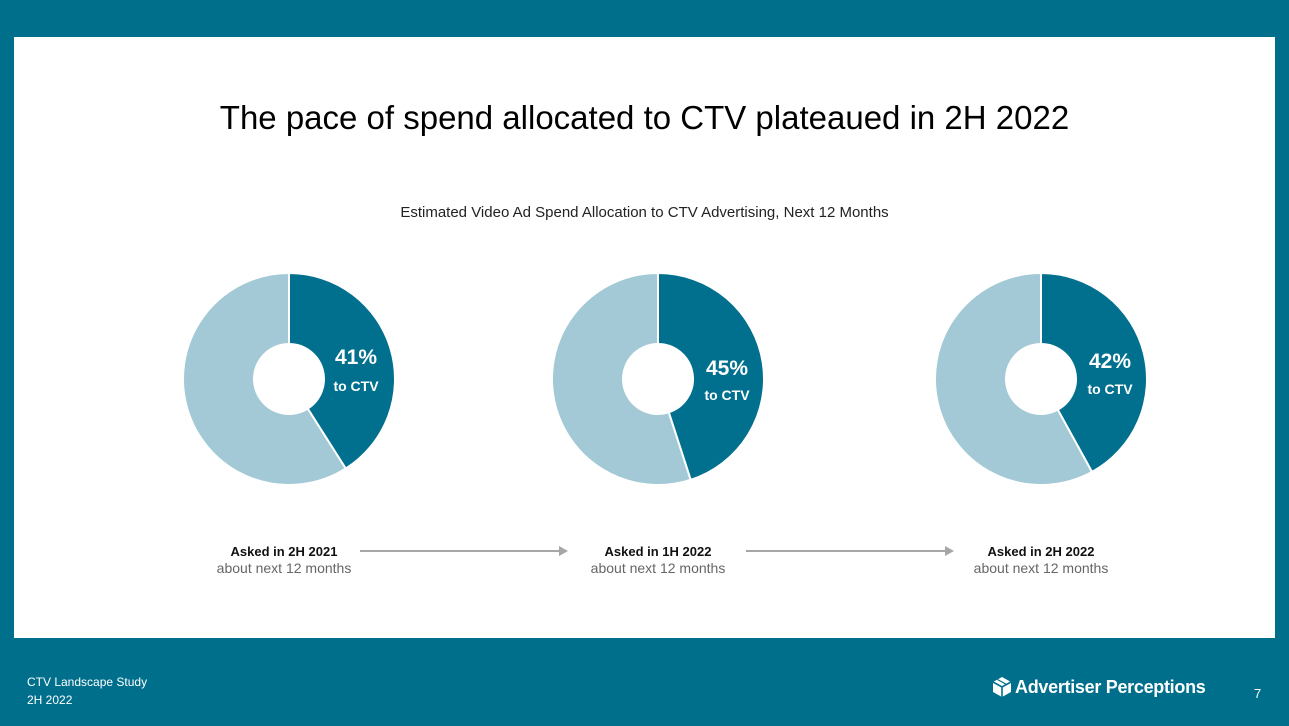  What do you see at coordinates (1041, 568) in the screenshot?
I see `caption-sub-2h-2022: about next 12 months` at bounding box center [1041, 568].